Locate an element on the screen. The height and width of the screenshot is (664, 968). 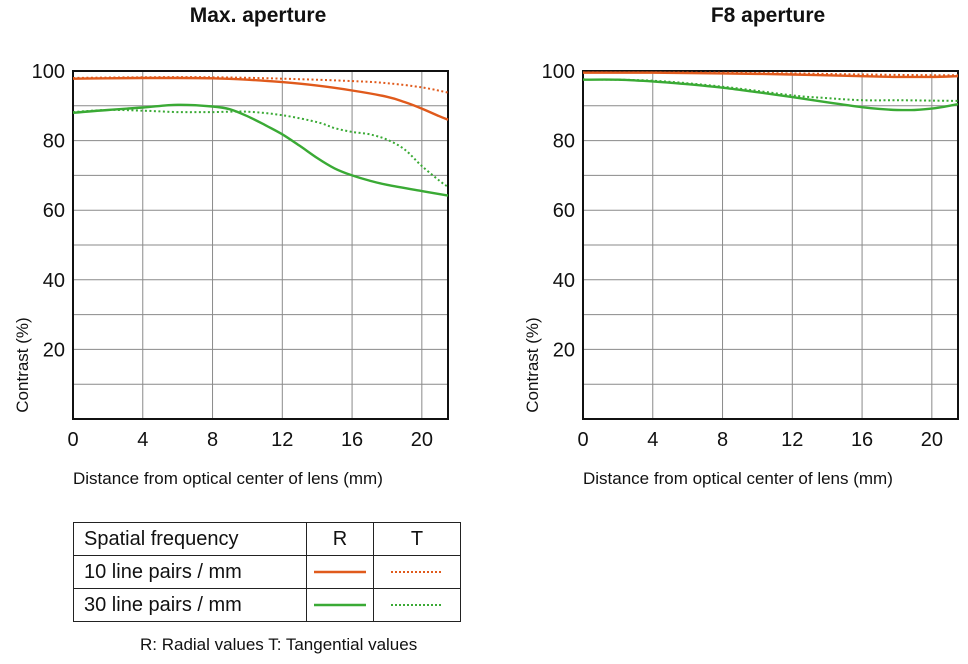
y-axis-label-right: Contrast (%) is located at coordinates (532, 365).